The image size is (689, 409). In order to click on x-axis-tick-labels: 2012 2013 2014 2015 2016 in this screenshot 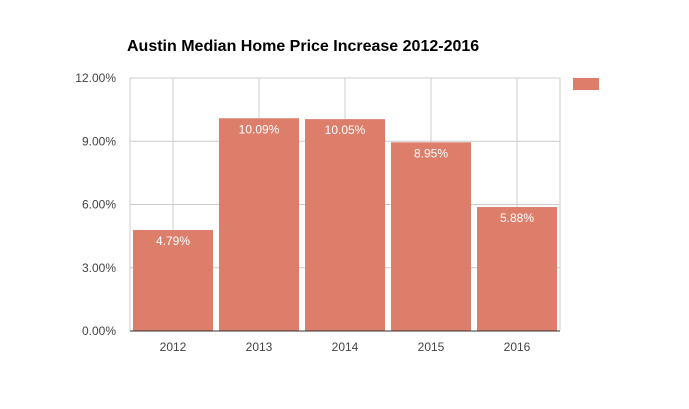, I will do `click(345, 347)`.